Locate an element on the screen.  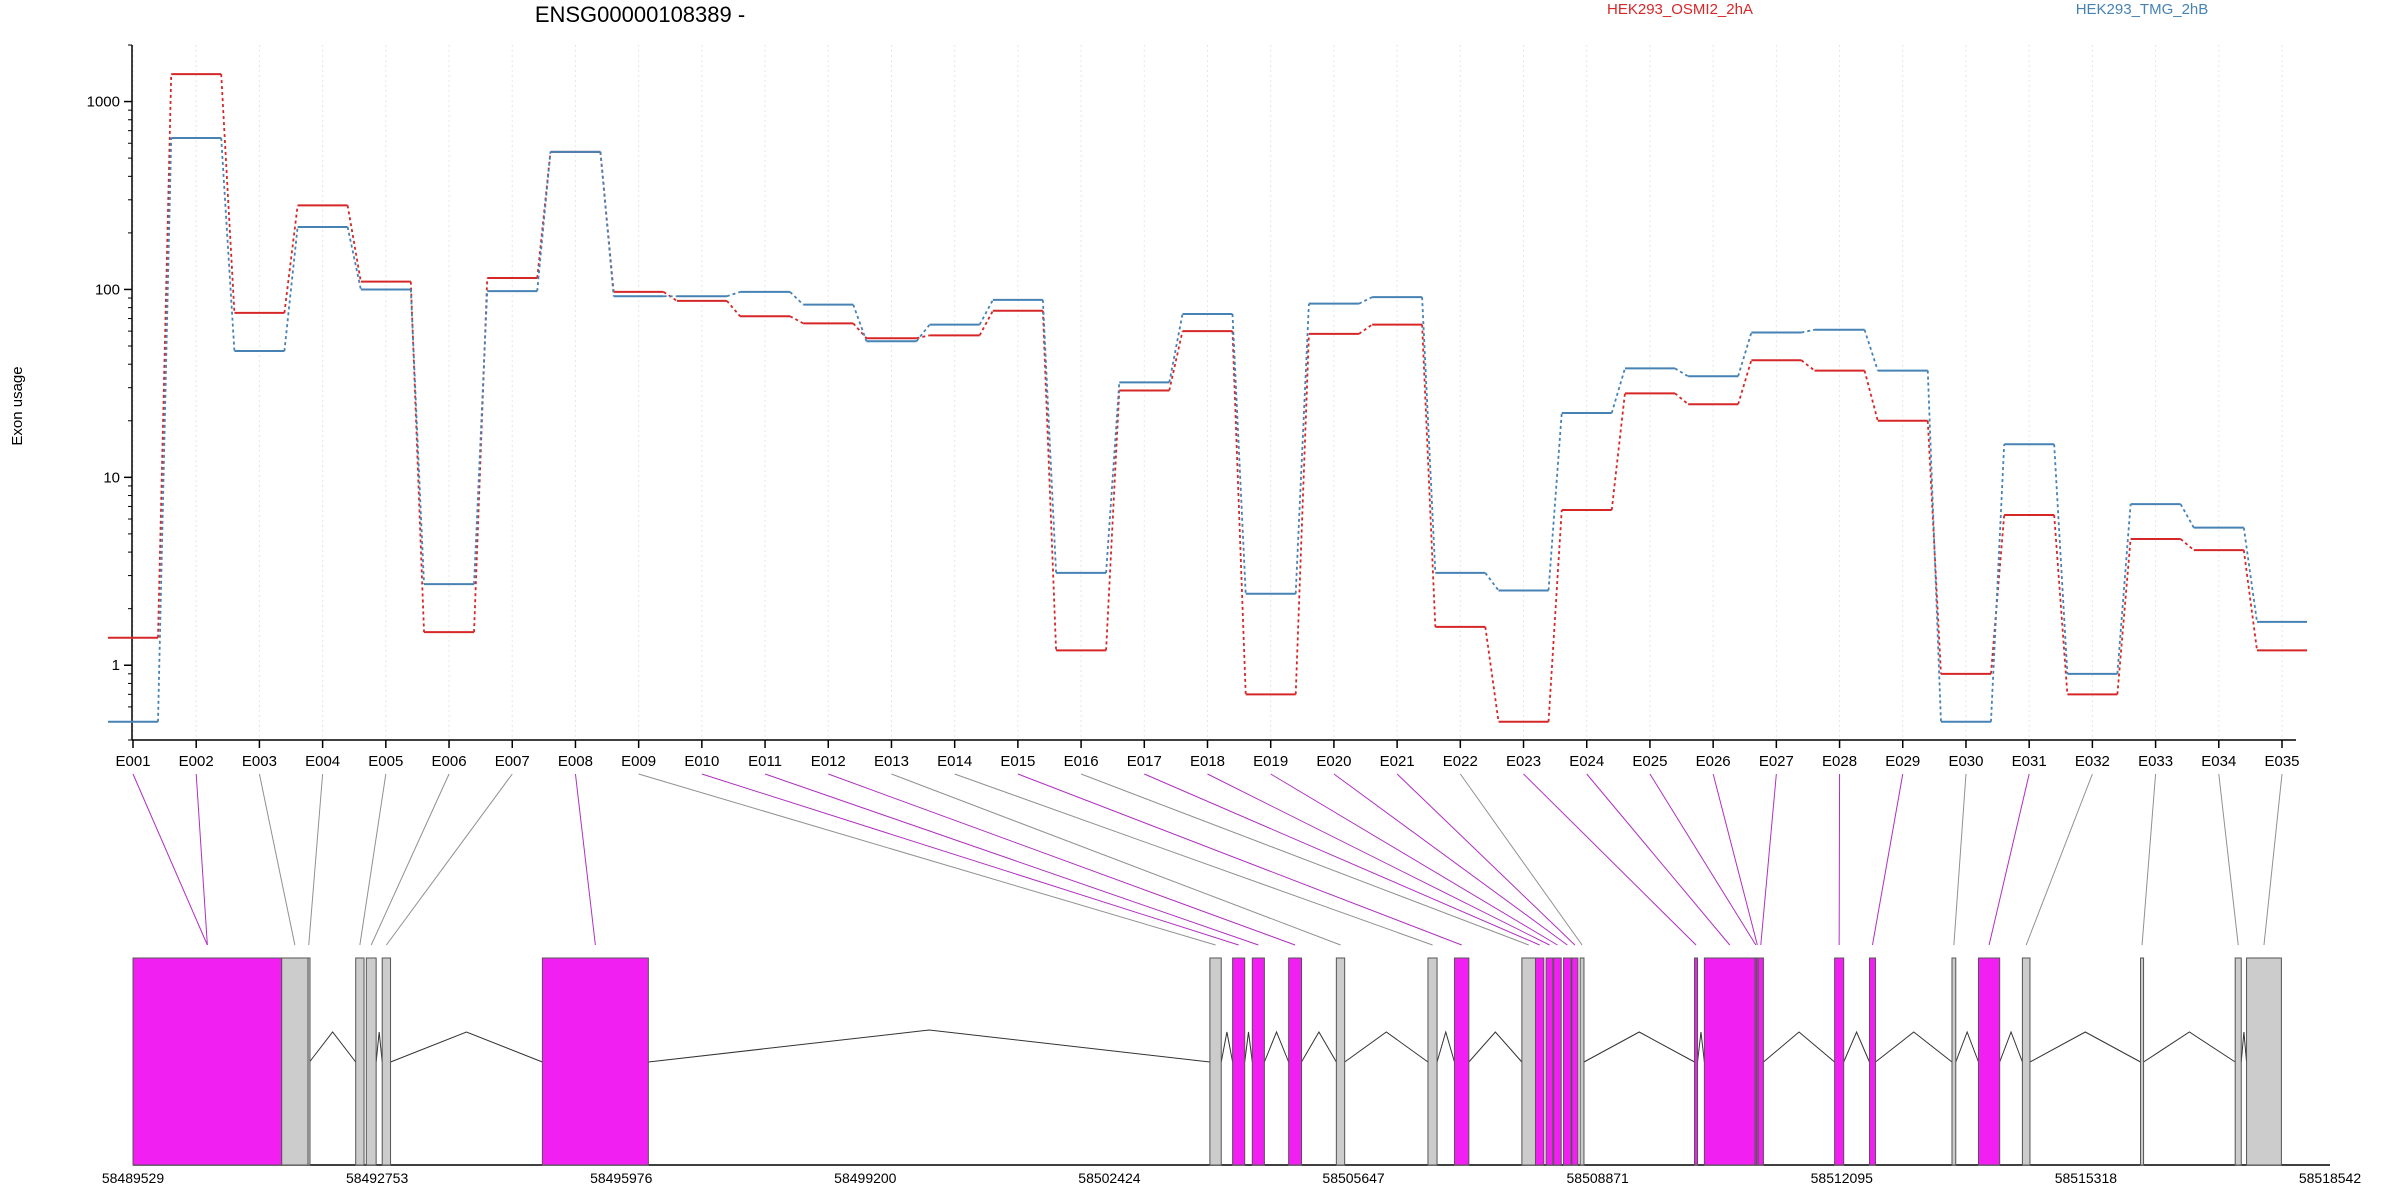
connector-E032 is located at coordinates (2059, 859).